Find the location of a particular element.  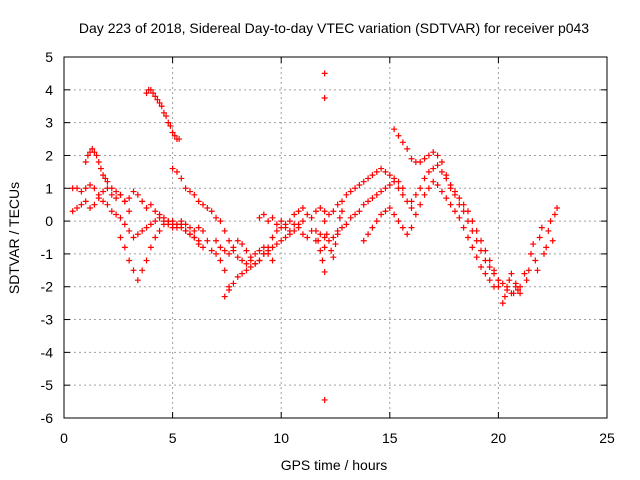

y-tick-label: -4 is located at coordinates (47, 352).